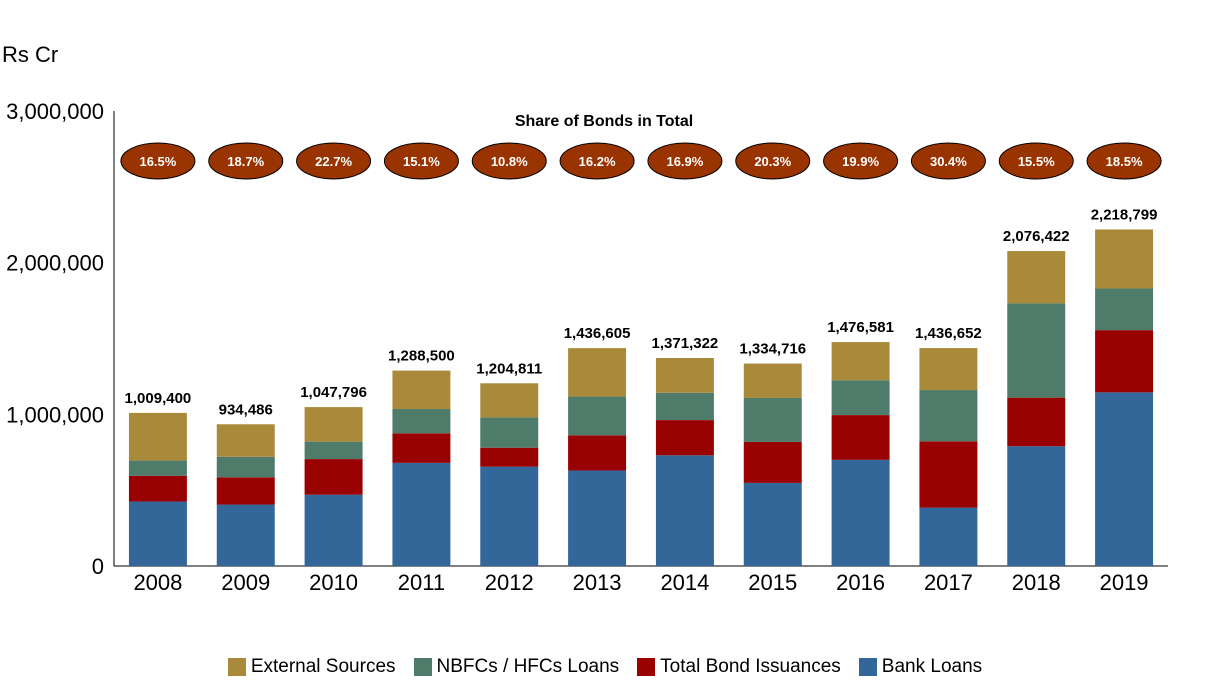 This screenshot has height=699, width=1210. I want to click on x-tick-label: 2015, so click(772, 582).